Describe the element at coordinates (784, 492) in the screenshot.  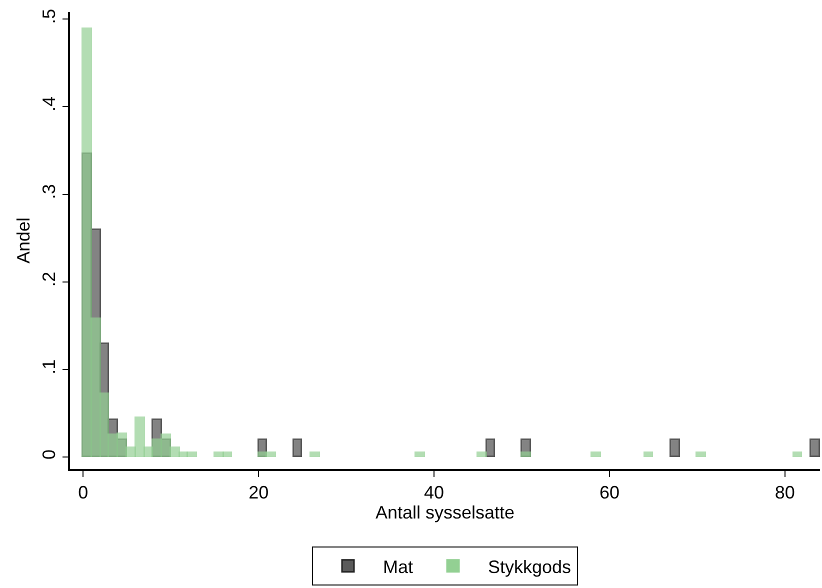
I see `x-tick-label: 80` at that location.